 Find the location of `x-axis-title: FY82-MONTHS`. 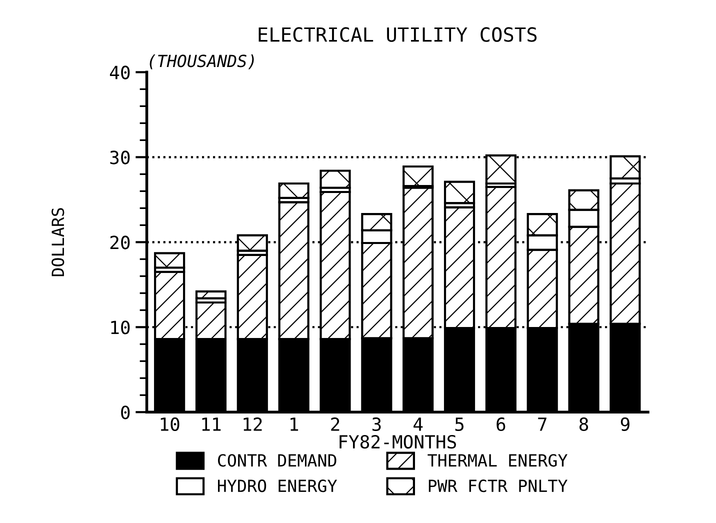

x-axis-title: FY82-MONTHS is located at coordinates (398, 441).